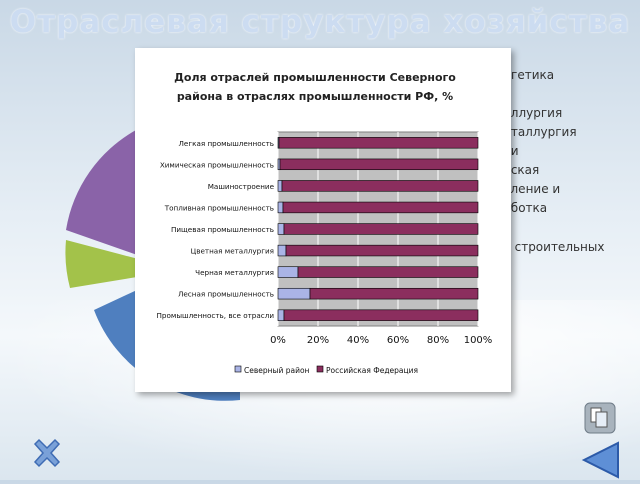  What do you see at coordinates (226, 294) in the screenshot?
I see `category-label: Лесная промышленность` at bounding box center [226, 294].